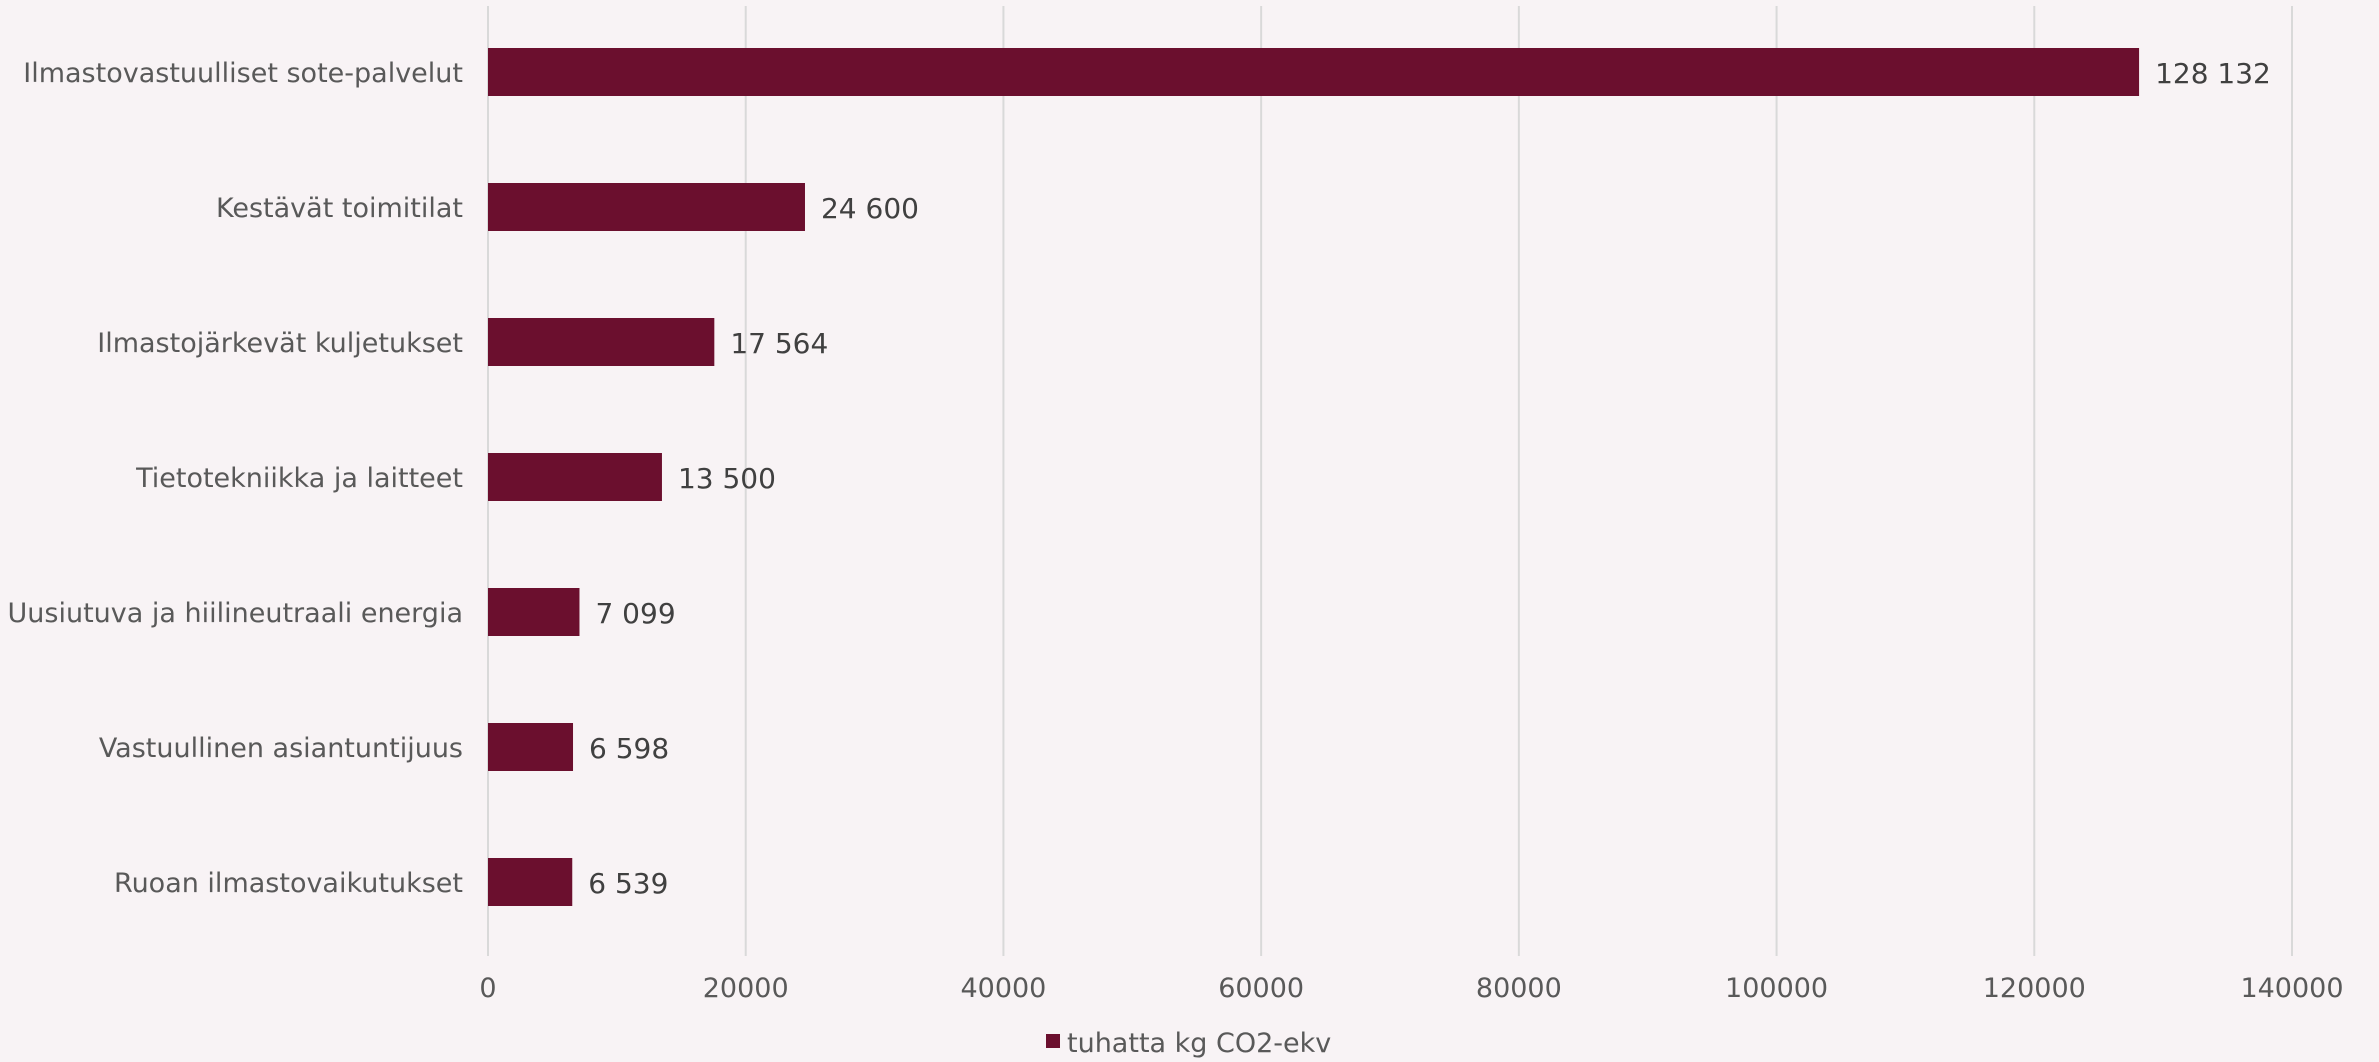 Image resolution: width=2379 pixels, height=1062 pixels. I want to click on legend: tuhatta kg CO2-ekv, so click(1188, 1043).